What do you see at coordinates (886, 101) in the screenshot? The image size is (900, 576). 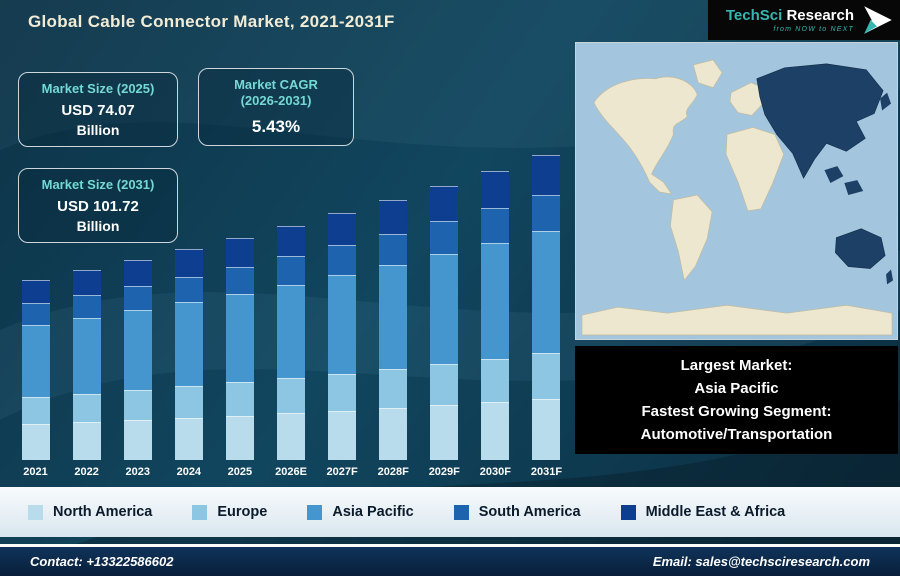 I see `map-region-japan` at bounding box center [886, 101].